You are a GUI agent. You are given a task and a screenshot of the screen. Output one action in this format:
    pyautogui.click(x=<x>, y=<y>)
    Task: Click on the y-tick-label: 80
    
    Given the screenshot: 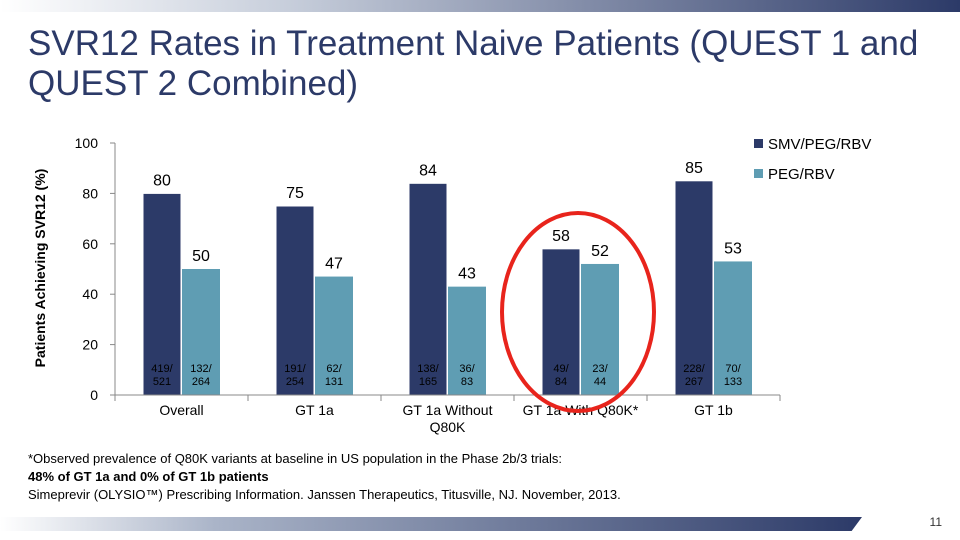 What is the action you would take?
    pyautogui.click(x=90, y=193)
    